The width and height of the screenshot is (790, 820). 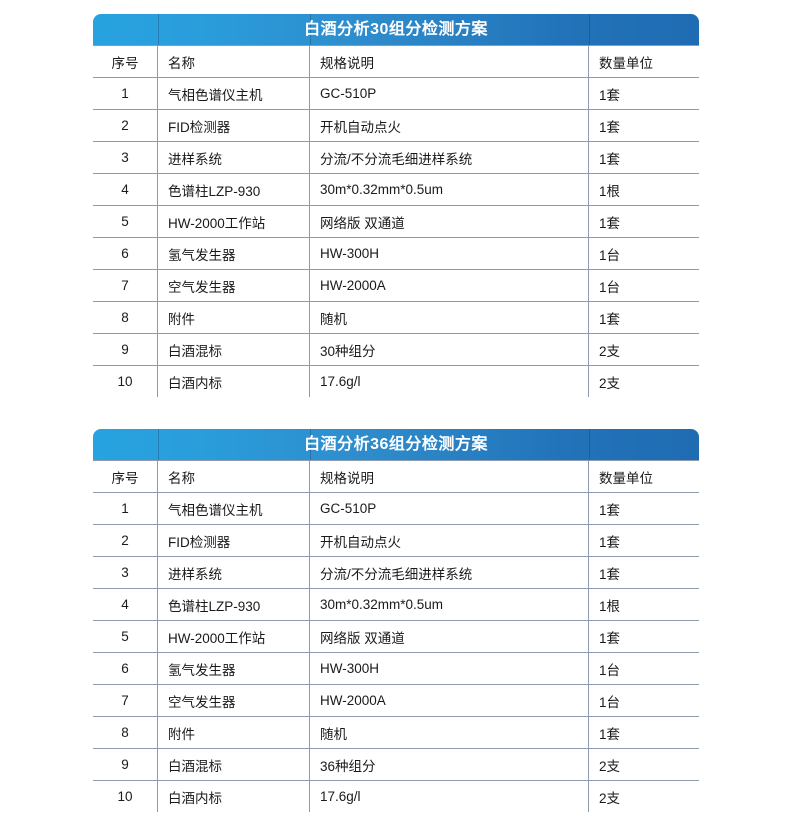 What do you see at coordinates (449, 732) in the screenshot?
I see `cell-spec: 随机` at bounding box center [449, 732].